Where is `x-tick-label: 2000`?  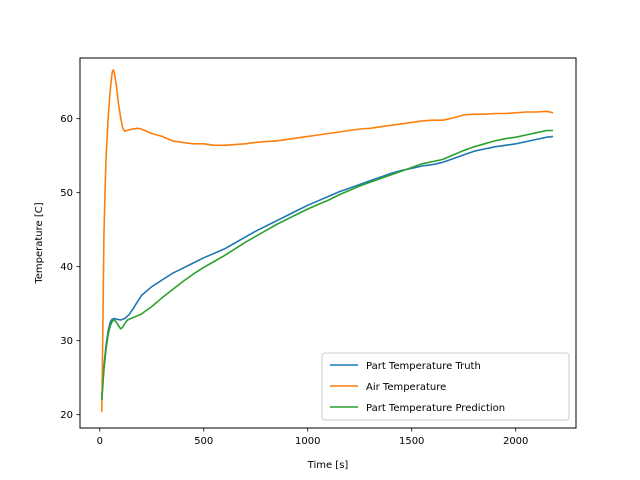 x-tick-label: 2000 is located at coordinates (515, 441).